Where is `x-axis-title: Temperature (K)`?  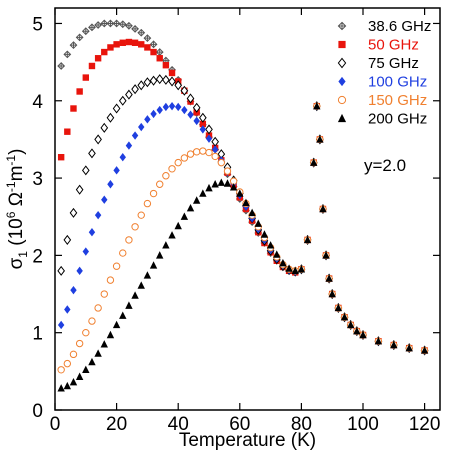
x-axis-title: Temperature (K) is located at coordinates (247, 440).